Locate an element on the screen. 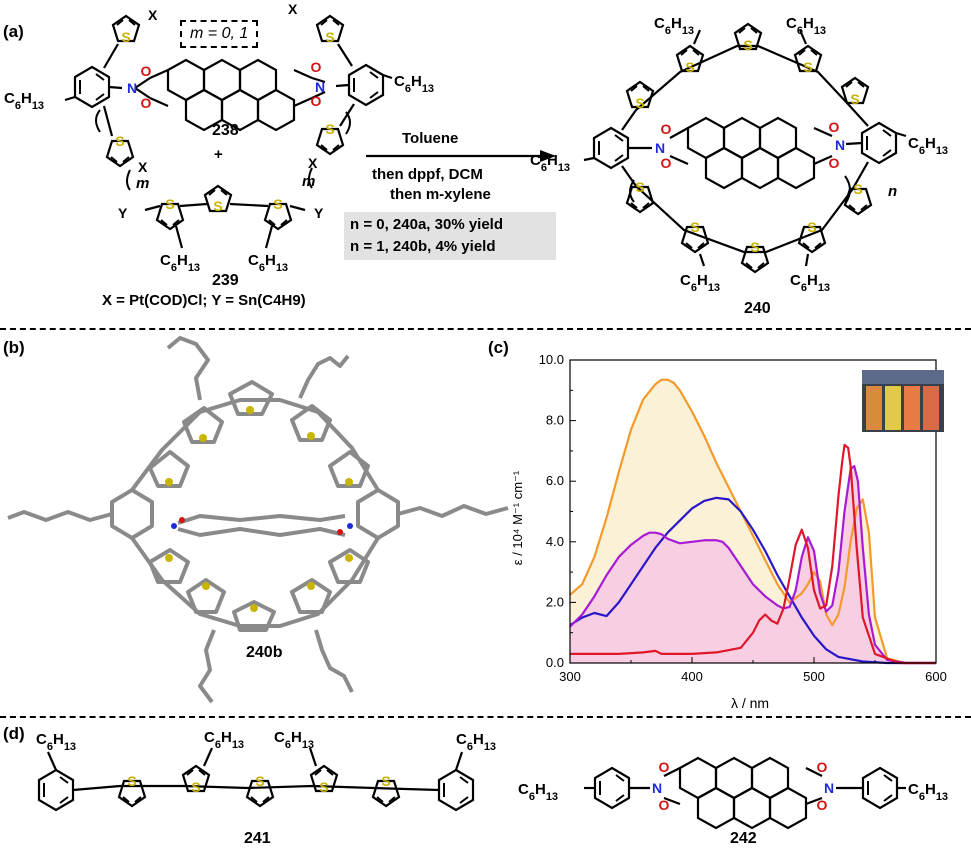 The width and height of the screenshot is (971, 851). plus-sign: + is located at coordinates (218, 154).